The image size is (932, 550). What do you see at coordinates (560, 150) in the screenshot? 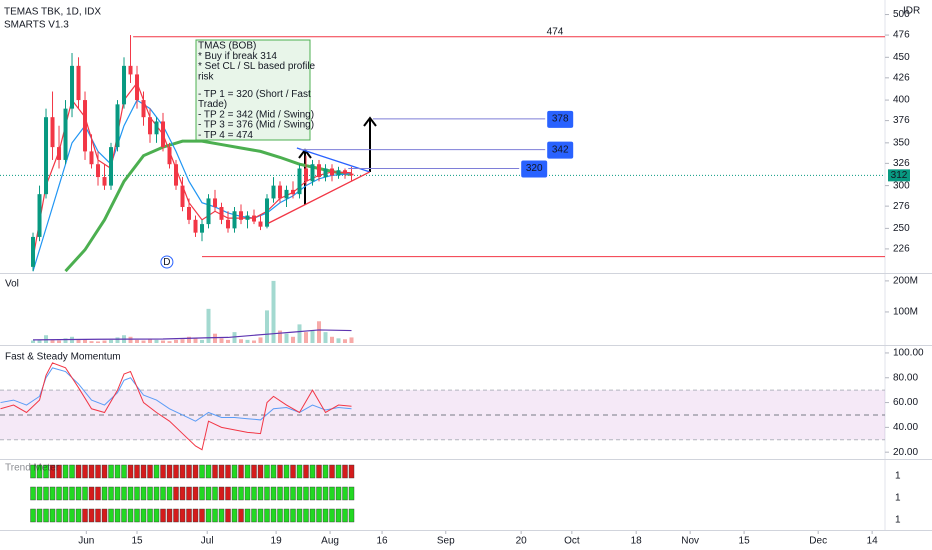
I see `target-box` at bounding box center [560, 150].